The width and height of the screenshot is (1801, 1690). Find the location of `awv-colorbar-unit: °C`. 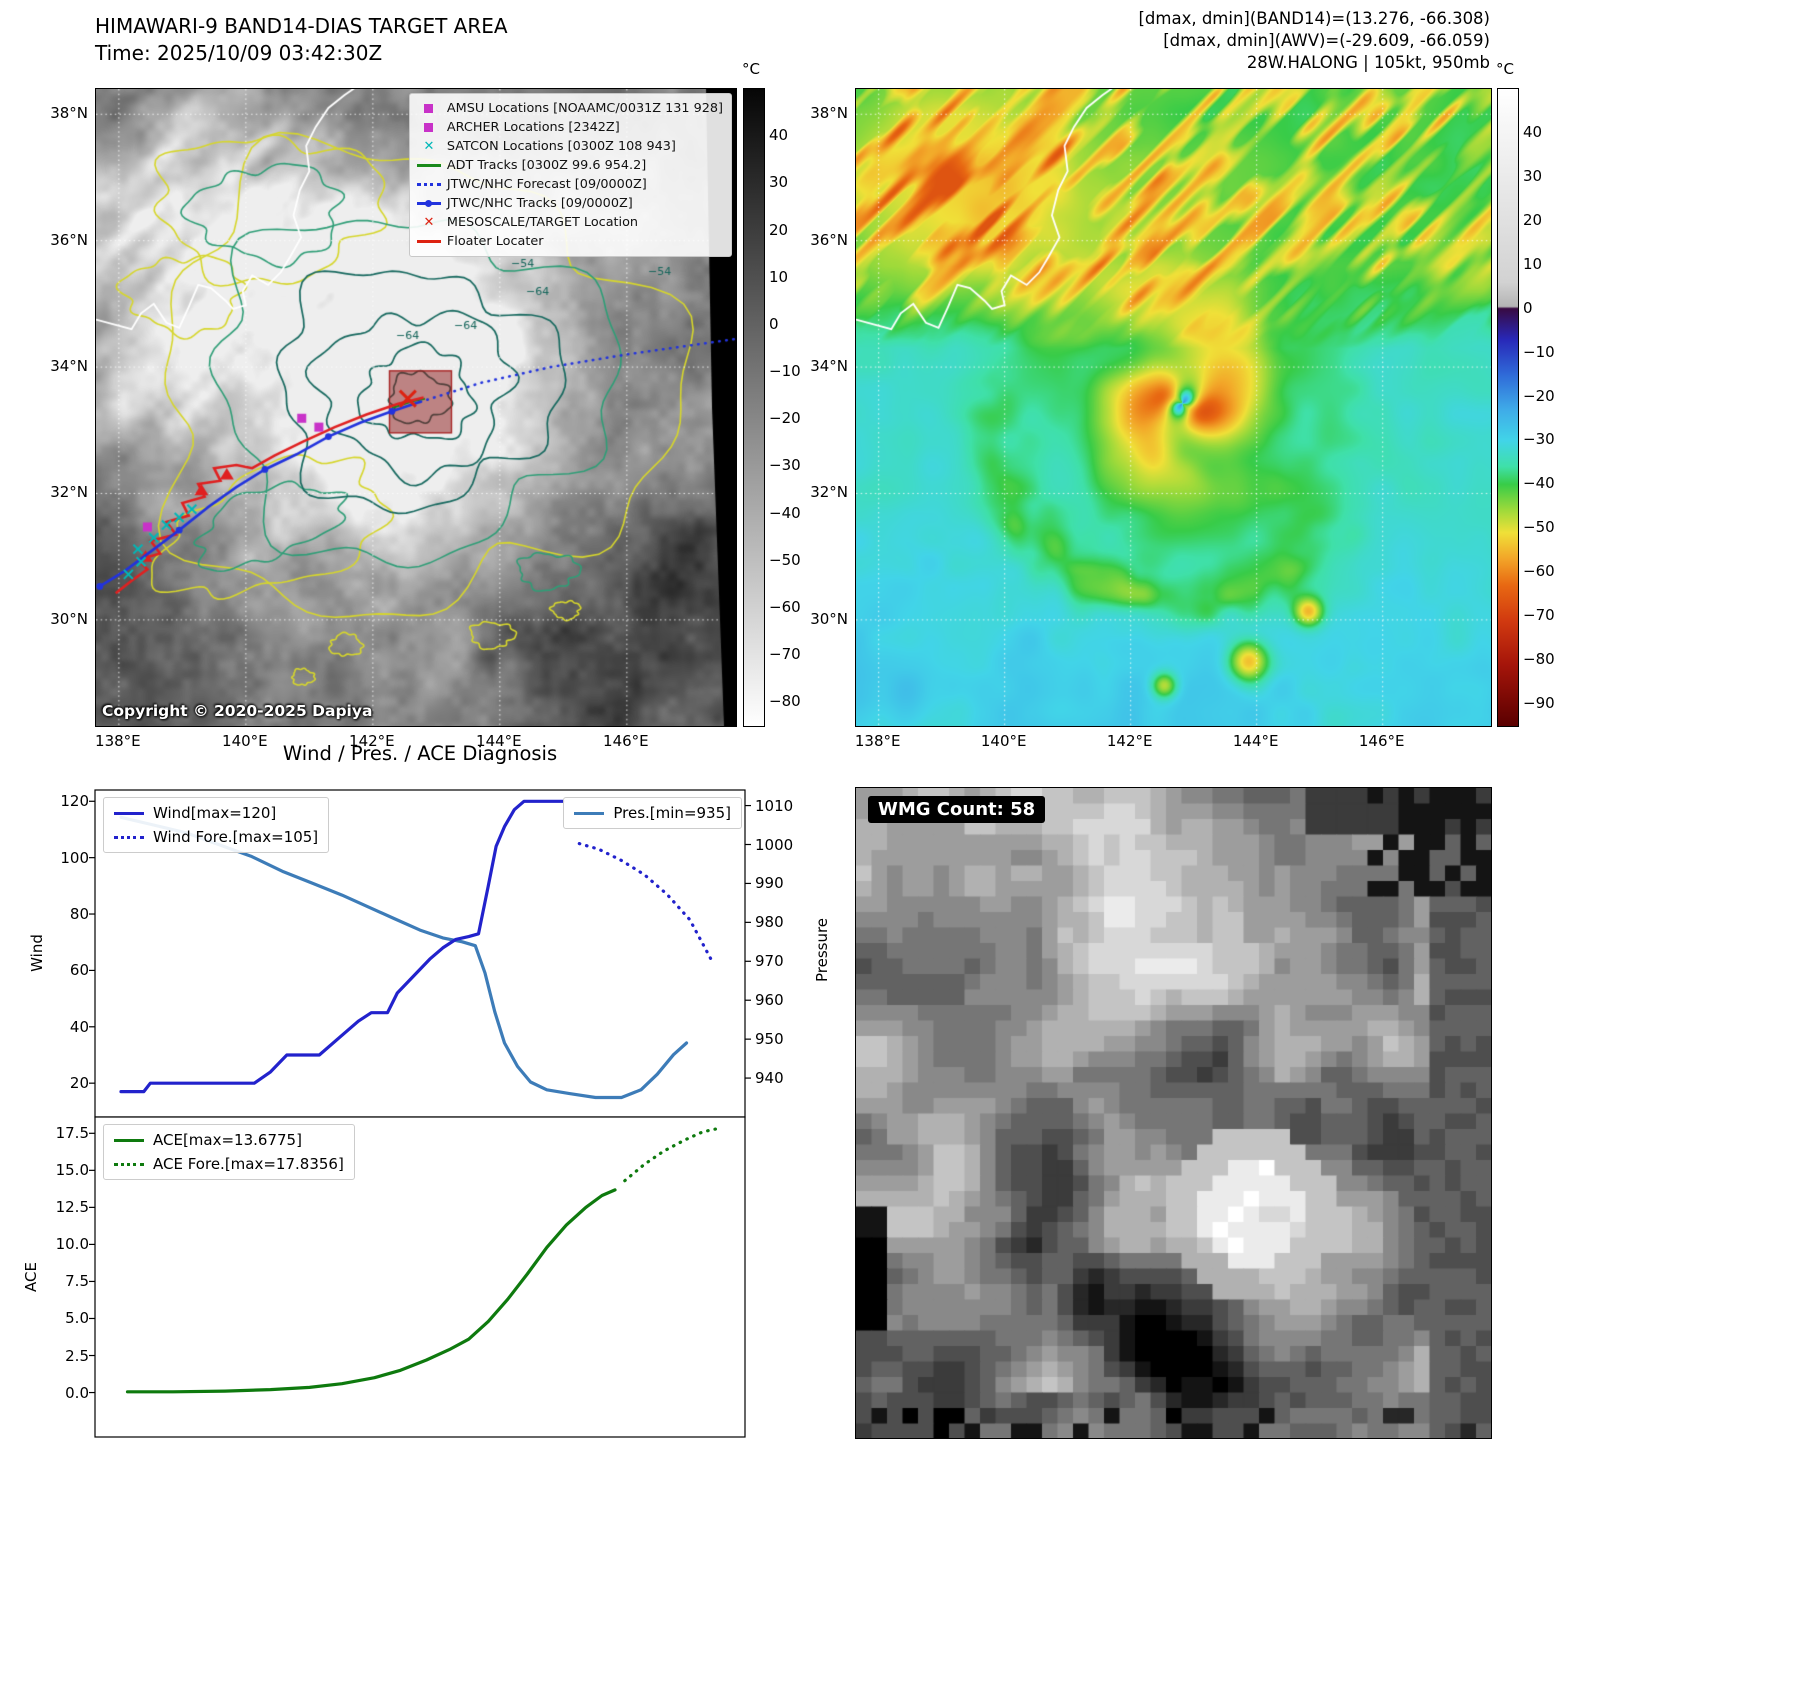

awv-colorbar-unit: °C is located at coordinates (1505, 69).